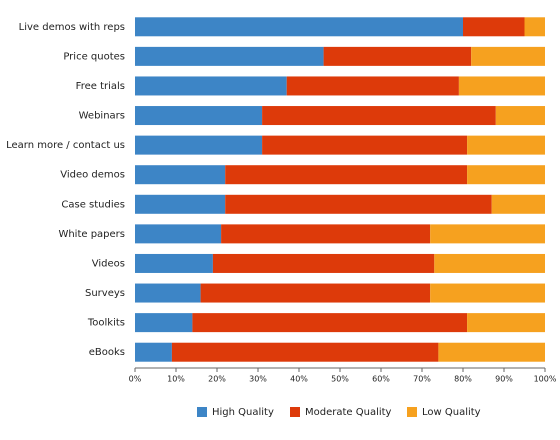  Describe the element at coordinates (100, 86) in the screenshot. I see `y-tick-label: Free trials` at that location.